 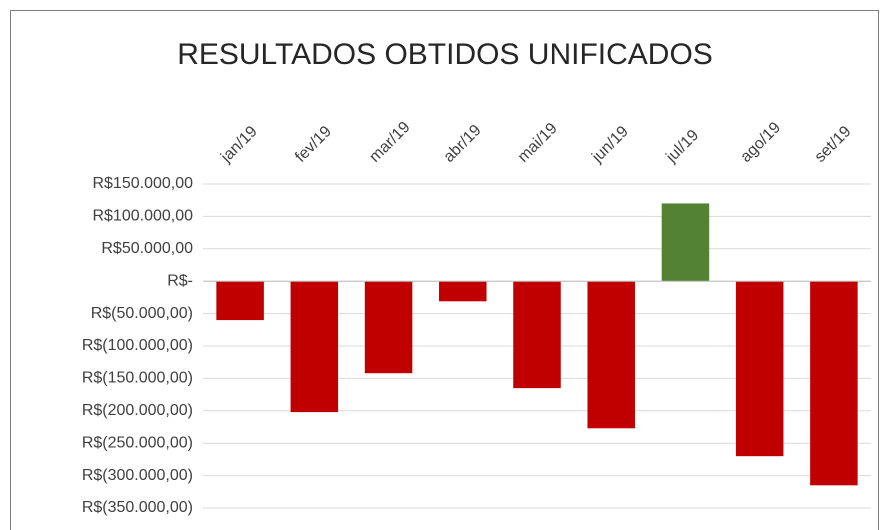 What do you see at coordinates (137, 475) in the screenshot?
I see `y-tick-label: R$(300.000,00)` at bounding box center [137, 475].